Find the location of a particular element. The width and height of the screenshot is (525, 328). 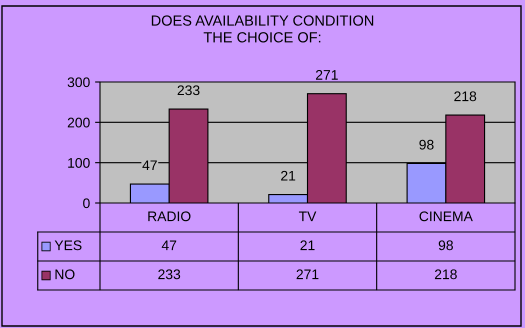

chart-title: DOES AVAILABILITY CONDITION THE CHOICE OF: is located at coordinates (263, 28).